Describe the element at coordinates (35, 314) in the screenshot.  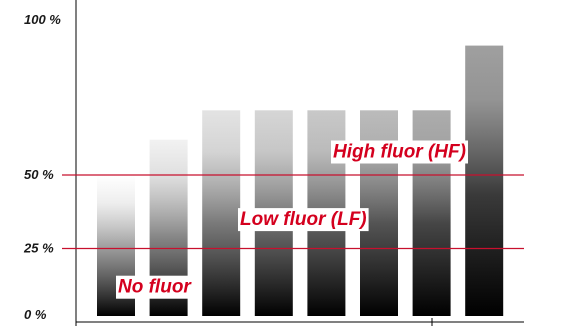
I see `y-tick-label: 0 %` at that location.